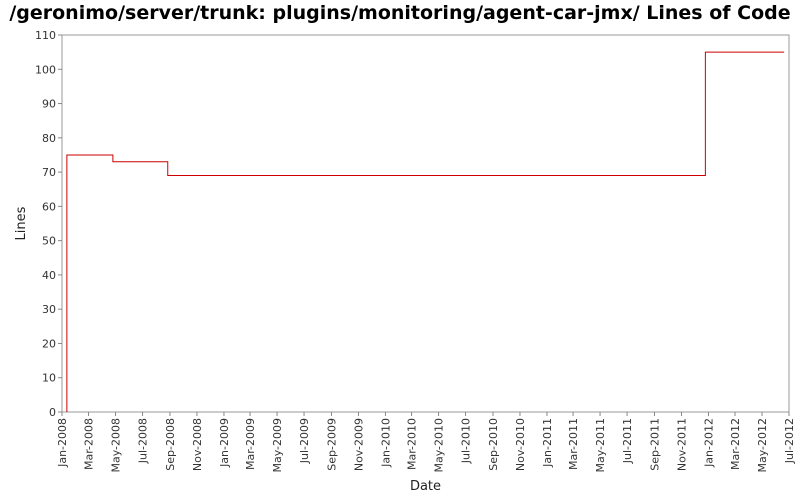 This screenshot has height=500, width=800. What do you see at coordinates (49, 343) in the screenshot?
I see `y-tick-label: 20` at bounding box center [49, 343].